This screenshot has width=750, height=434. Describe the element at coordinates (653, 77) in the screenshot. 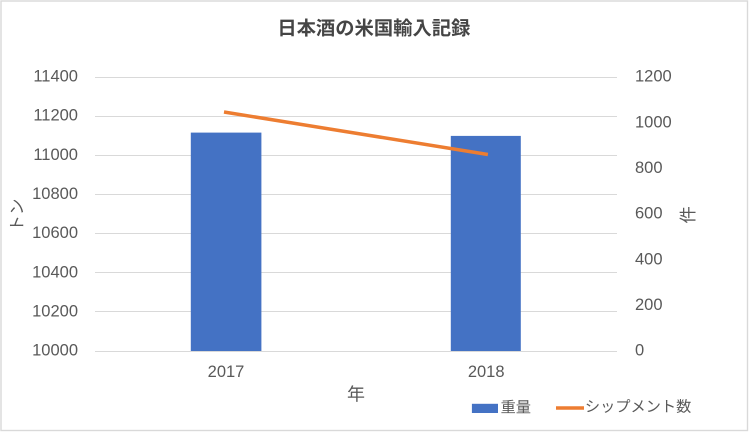

I see `svg-text: 1200` at that location.